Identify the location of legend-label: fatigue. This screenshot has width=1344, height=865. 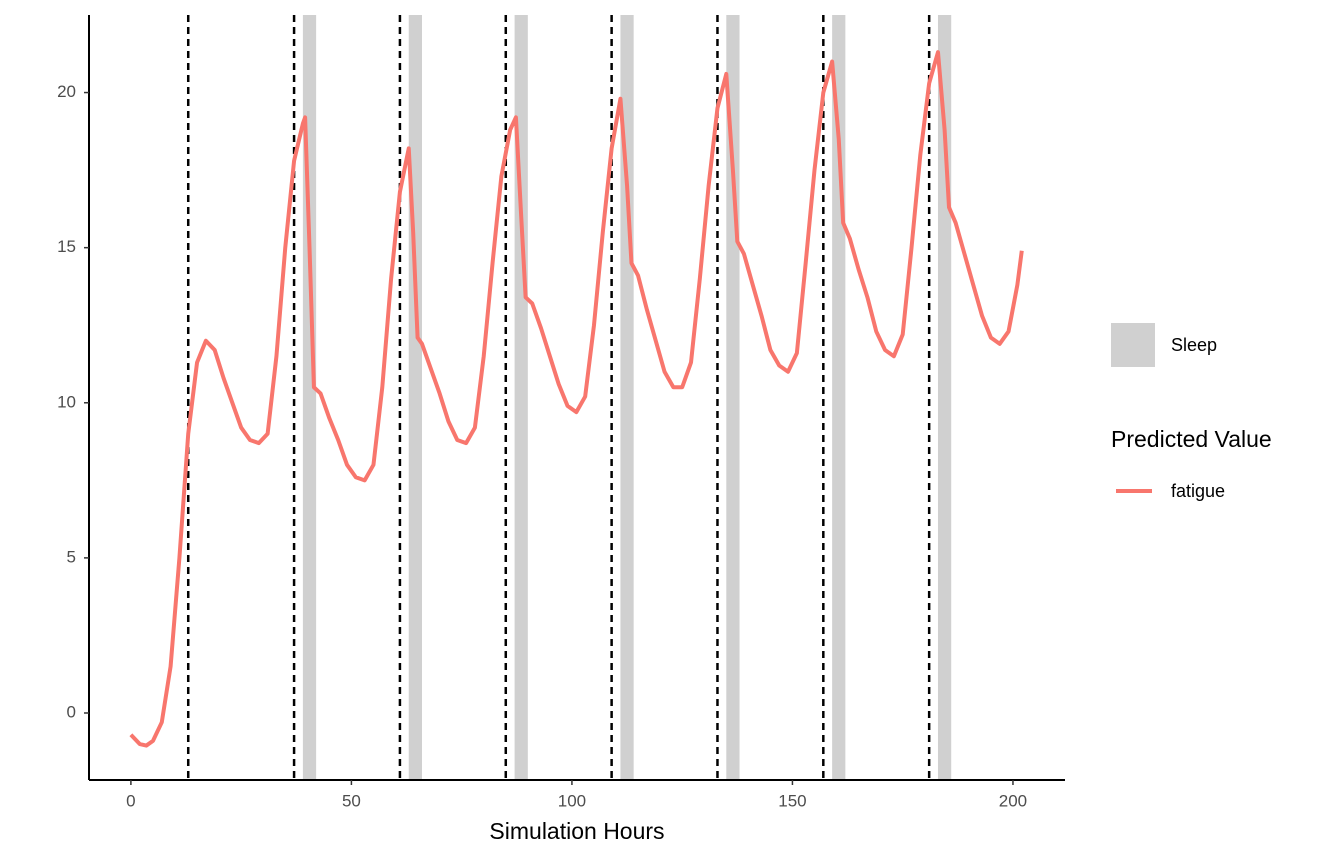
(1198, 491).